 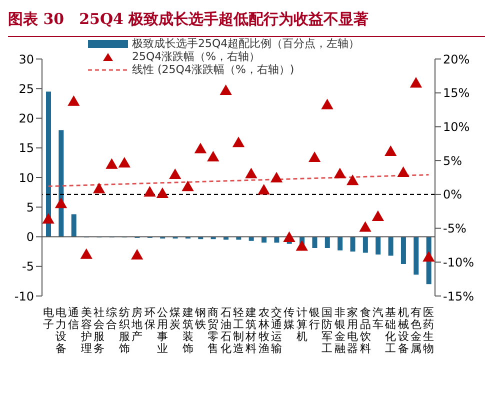 I want to click on chart-title: 图表 30 25Q4 极致成长选手超低配行为收益不显著, so click(x=246, y=22).